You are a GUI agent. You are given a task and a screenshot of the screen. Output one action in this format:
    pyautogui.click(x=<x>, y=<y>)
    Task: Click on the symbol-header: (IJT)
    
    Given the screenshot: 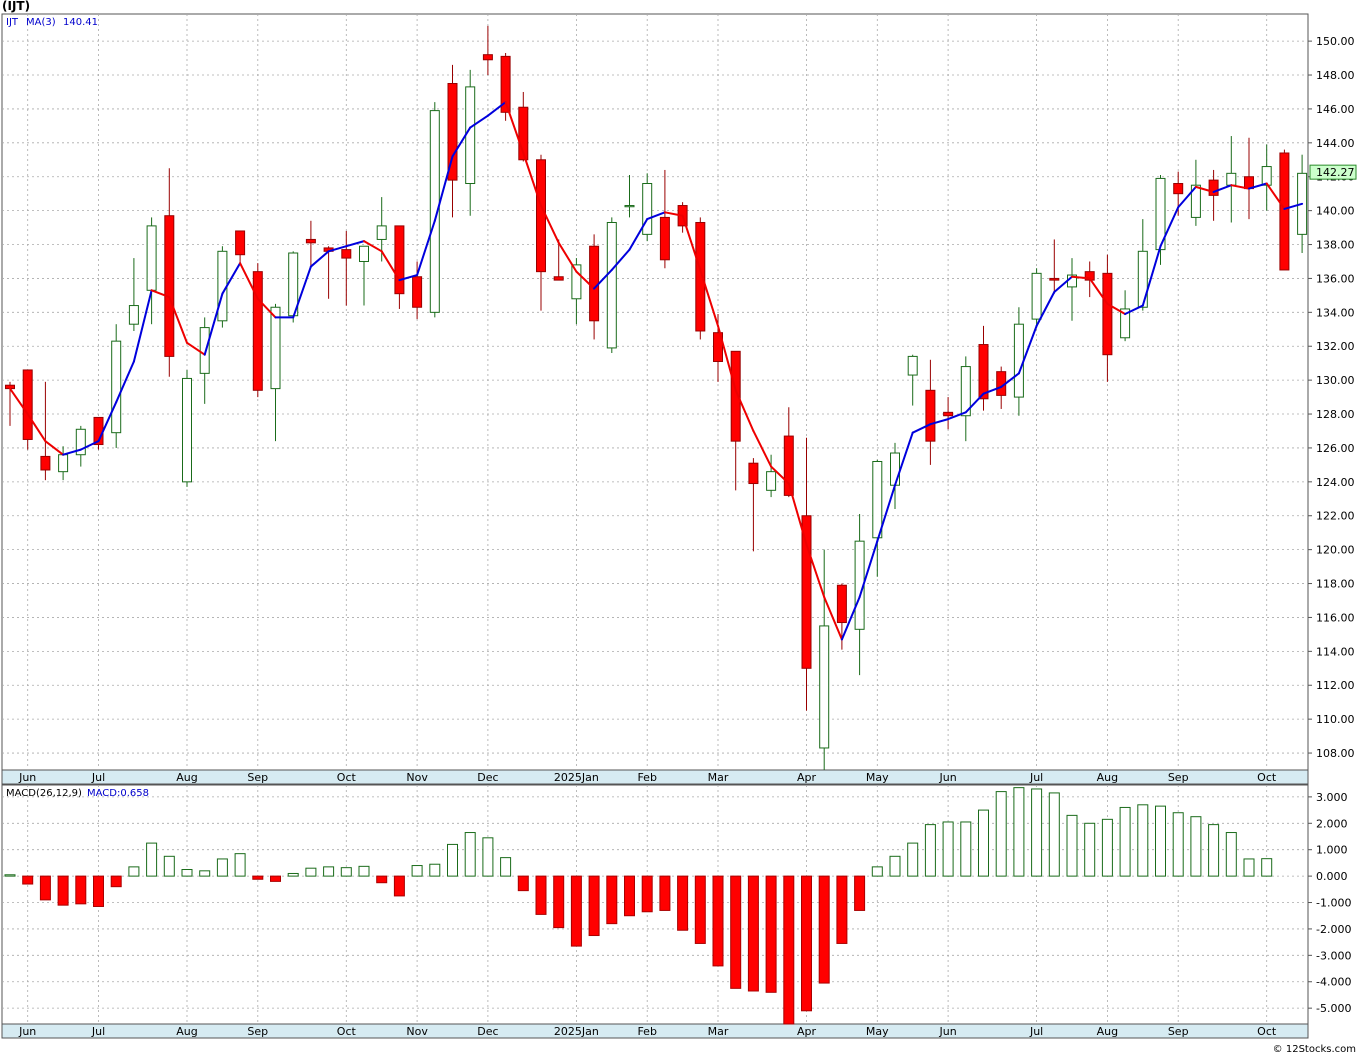 What is the action you would take?
    pyautogui.click(x=16, y=6)
    